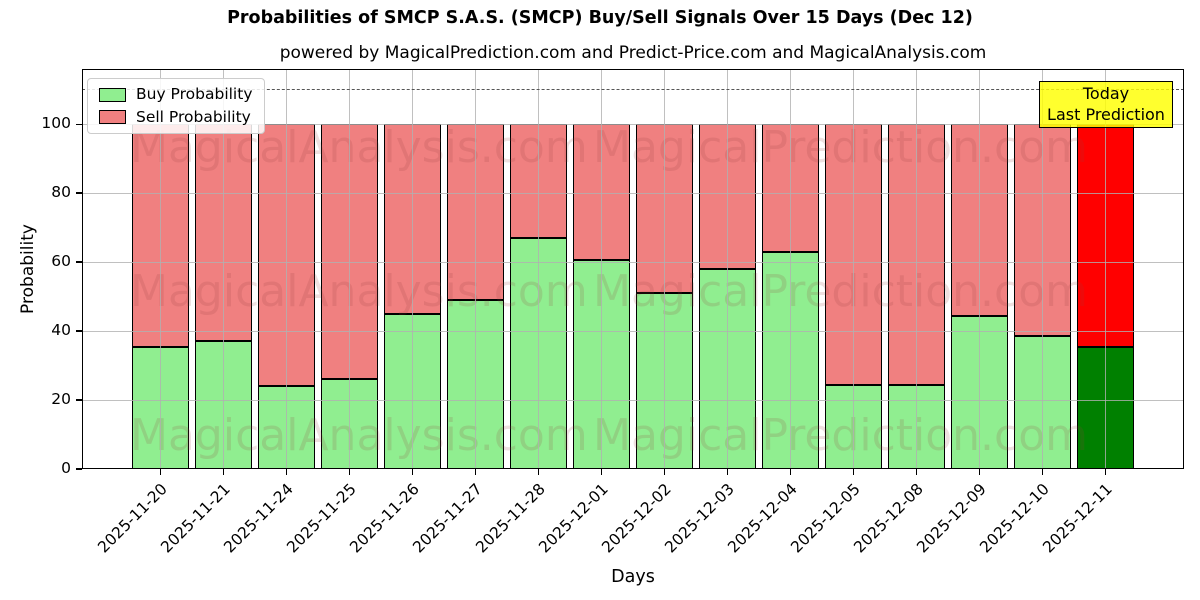  I want to click on x-tick-label: 2025-12-10, so click(1015, 518).